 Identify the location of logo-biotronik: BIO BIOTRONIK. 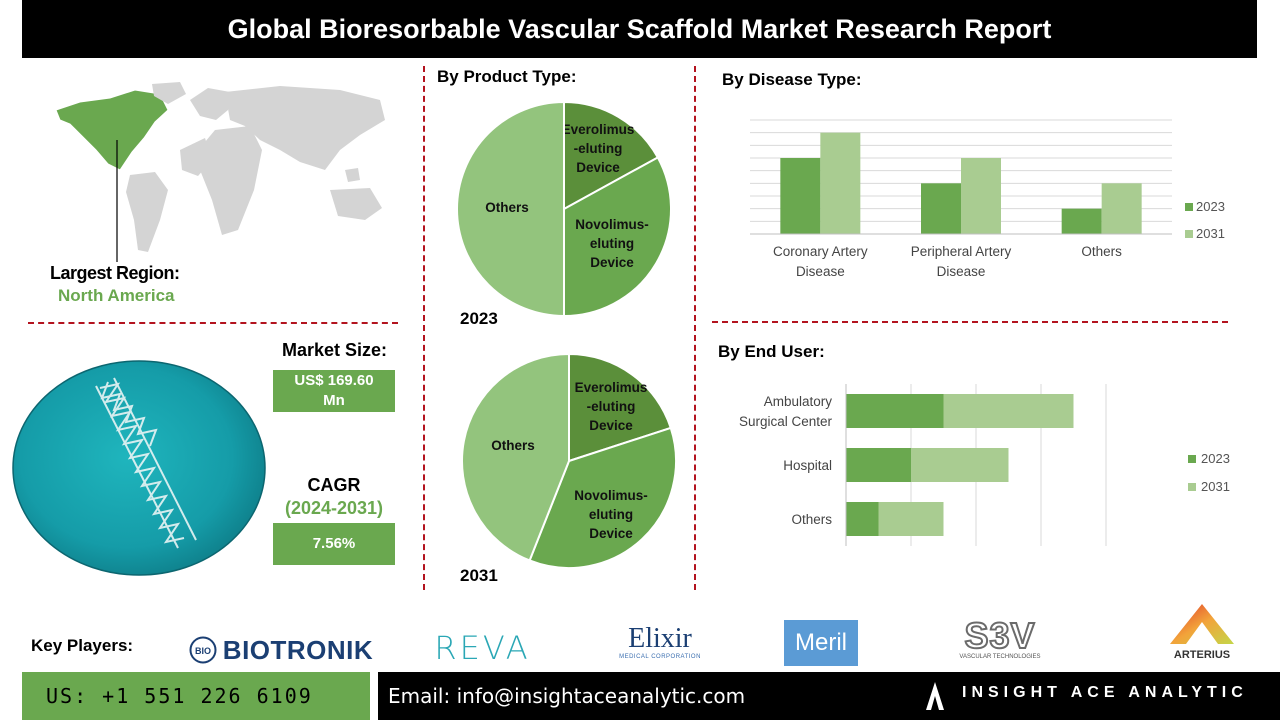
(281, 650).